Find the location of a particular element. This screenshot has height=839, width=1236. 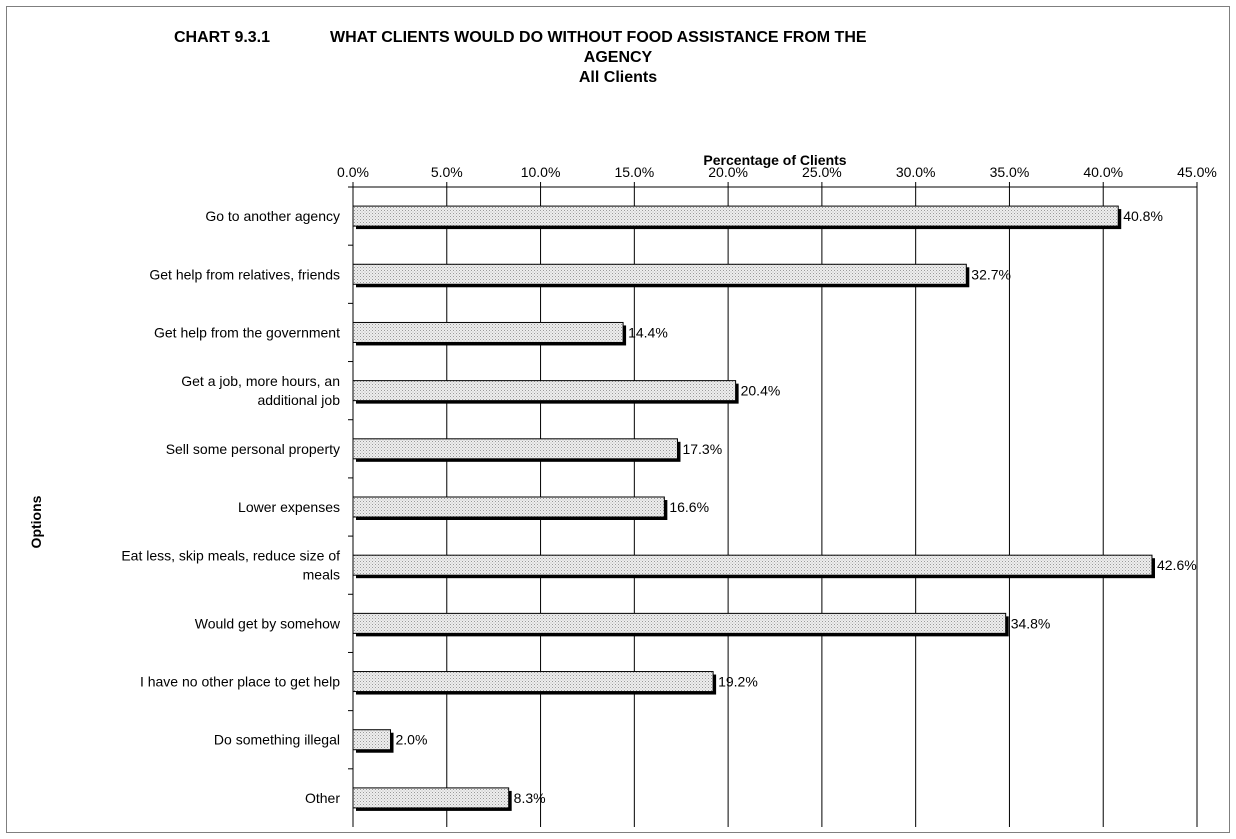

data-label: 14.4% is located at coordinates (648, 332).